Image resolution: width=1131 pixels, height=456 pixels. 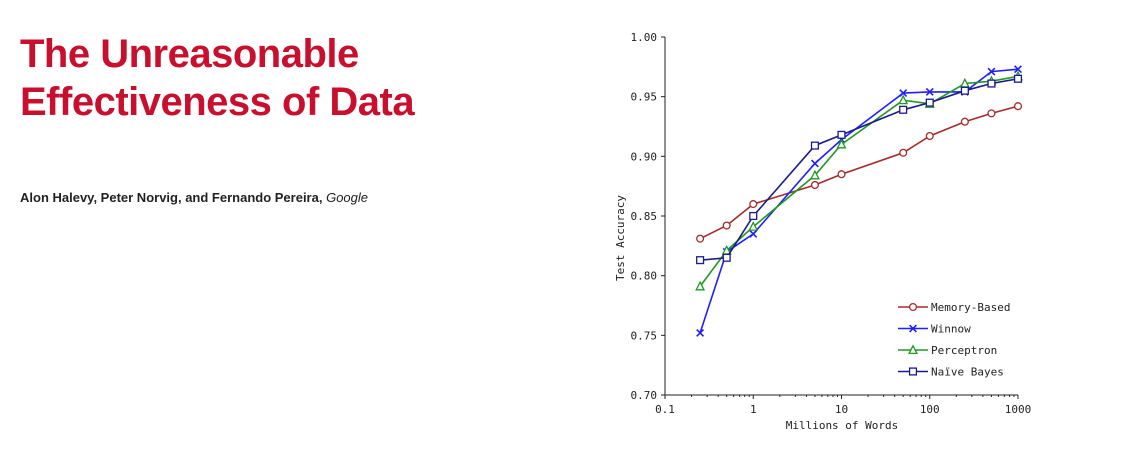 I want to click on legend-label-na-ve-bayes: Naïve Bayes, so click(x=967, y=372).